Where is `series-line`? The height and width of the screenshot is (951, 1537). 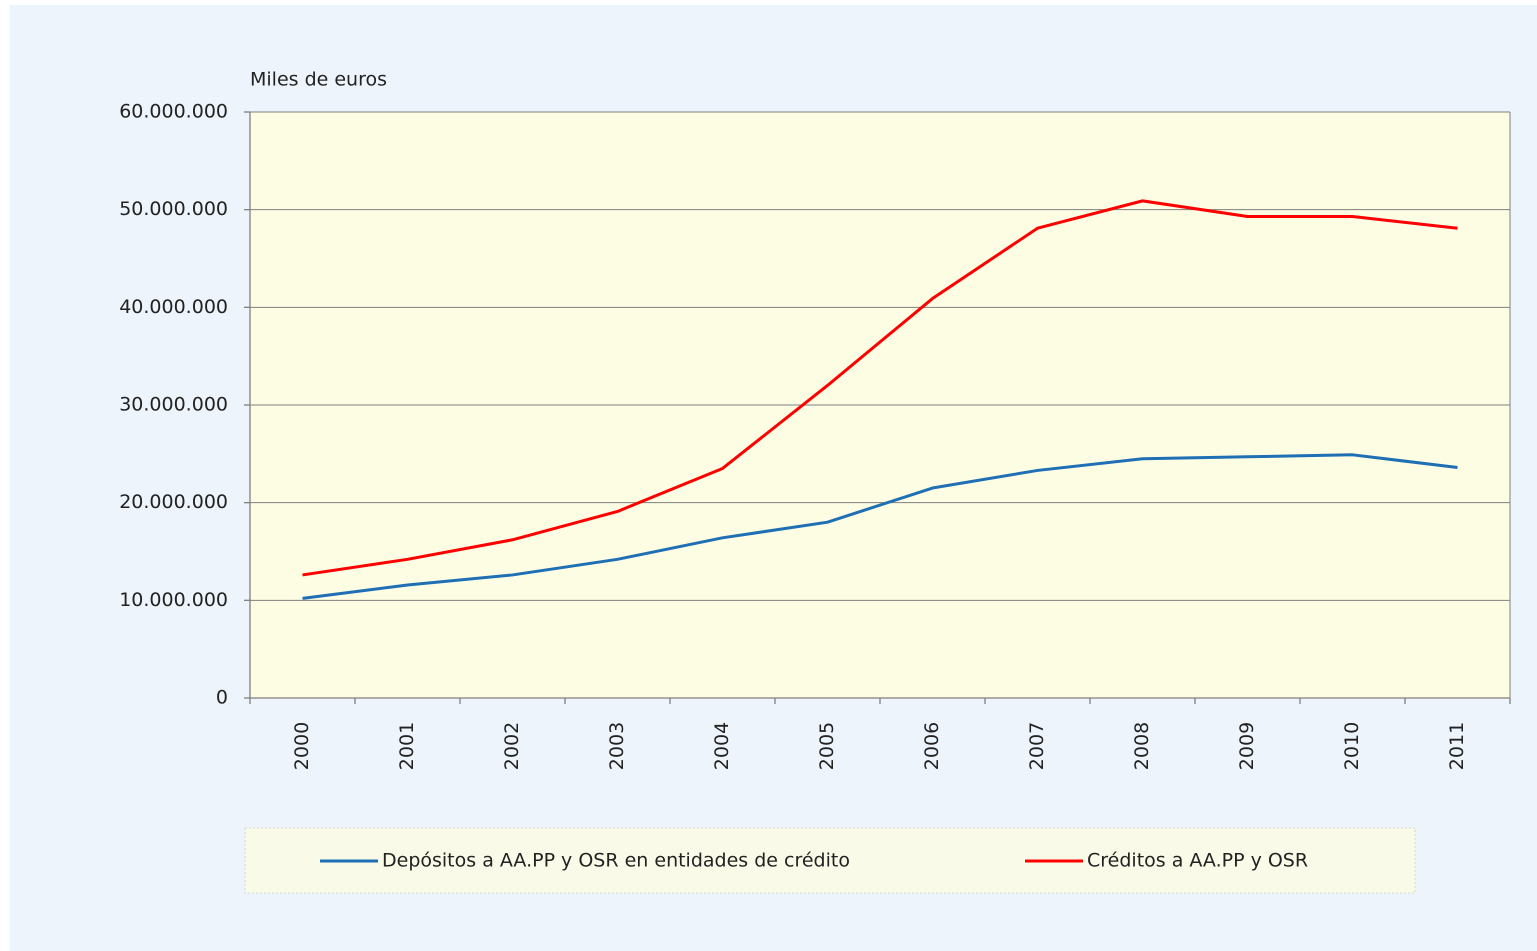 series-line is located at coordinates (880, 526).